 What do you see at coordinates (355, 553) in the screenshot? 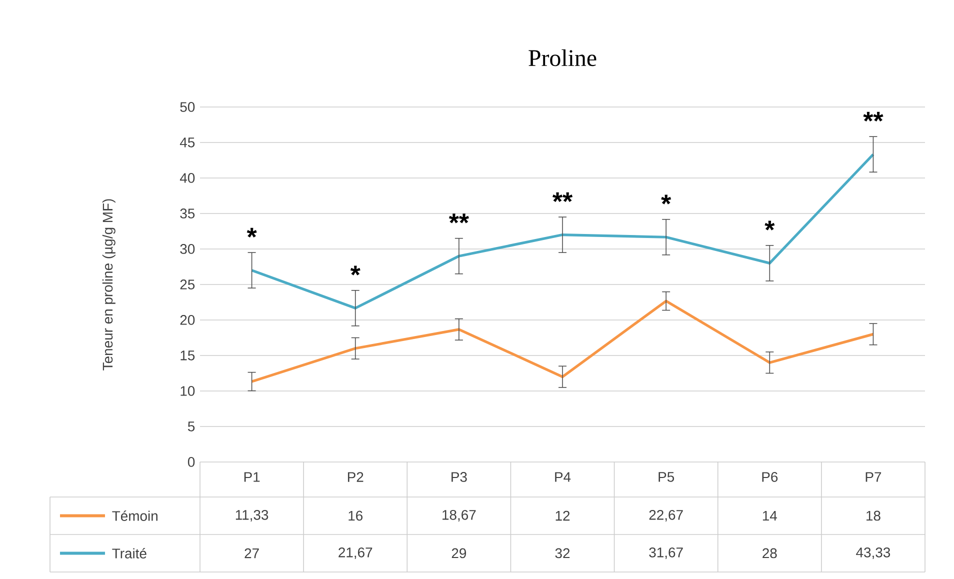
I see `data-label: 21,67` at bounding box center [355, 553].